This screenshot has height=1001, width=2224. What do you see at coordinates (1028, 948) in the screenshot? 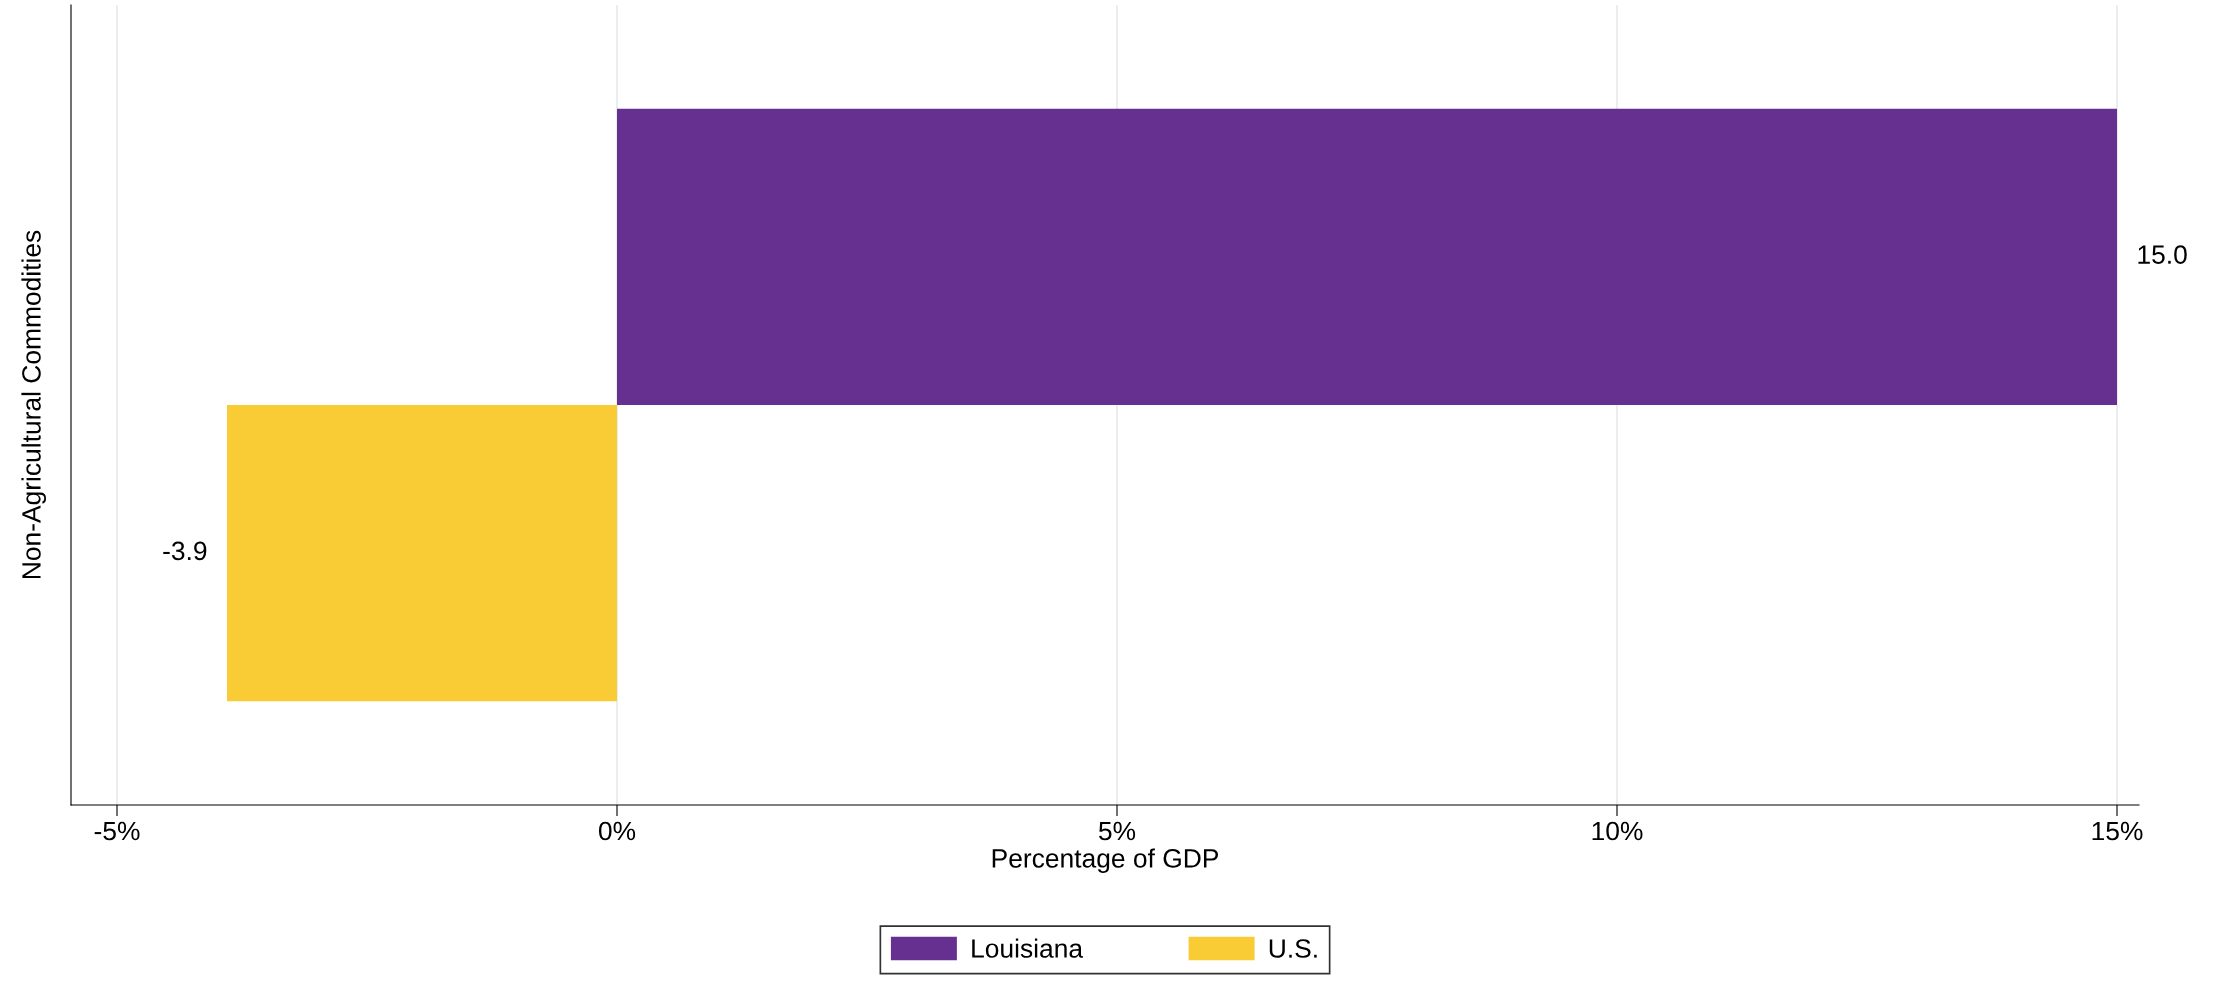
I see `legend-label: Louisiana` at bounding box center [1028, 948].